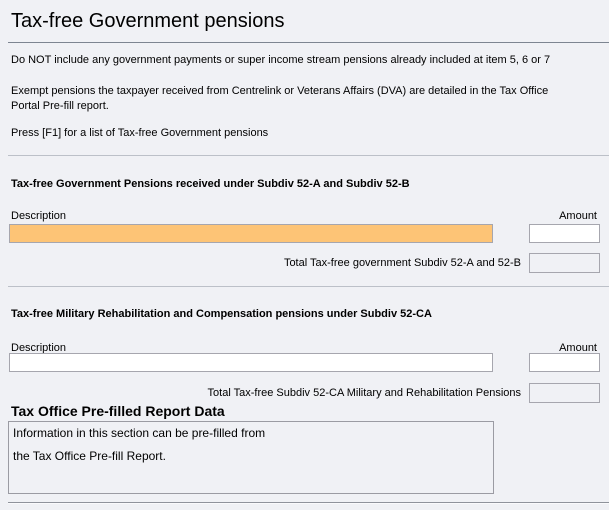 The width and height of the screenshot is (609, 510). I want to click on note-exempt-pensions-line2: Portal Pre-fill report., so click(60, 106).